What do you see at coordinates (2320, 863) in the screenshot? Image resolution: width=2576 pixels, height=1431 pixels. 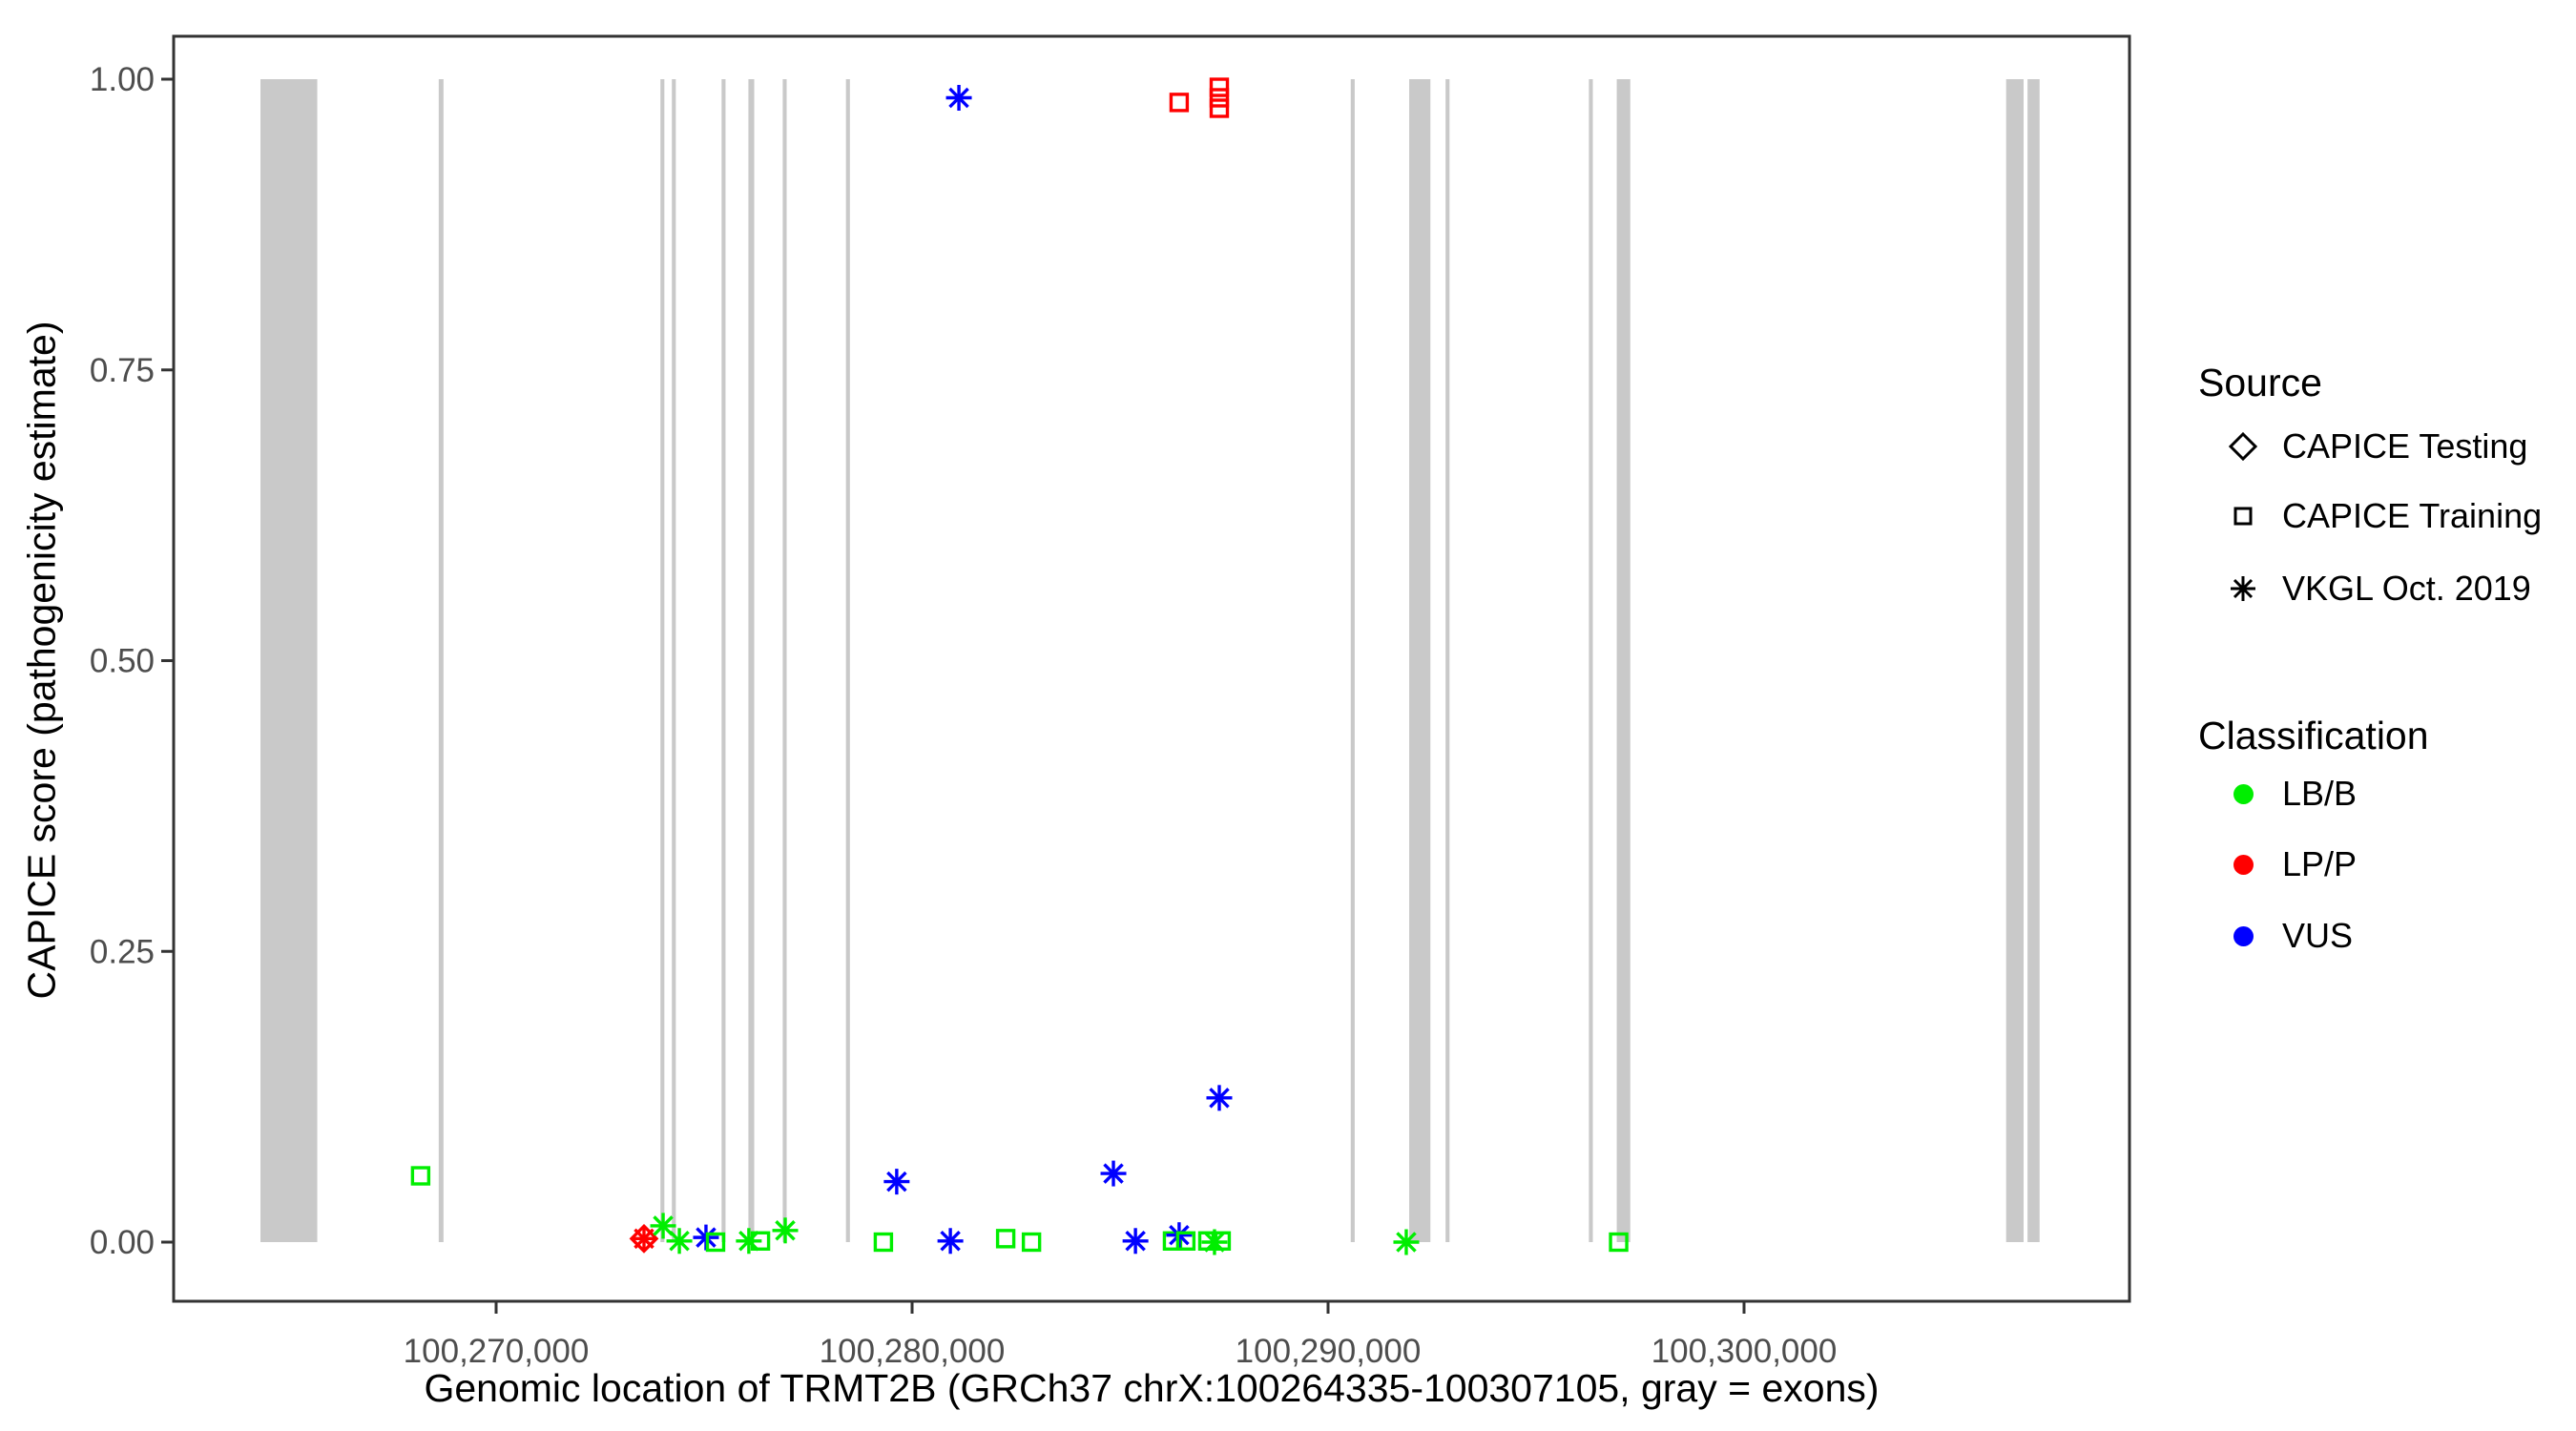 I see `legend-item-label: LP/P` at bounding box center [2320, 863].